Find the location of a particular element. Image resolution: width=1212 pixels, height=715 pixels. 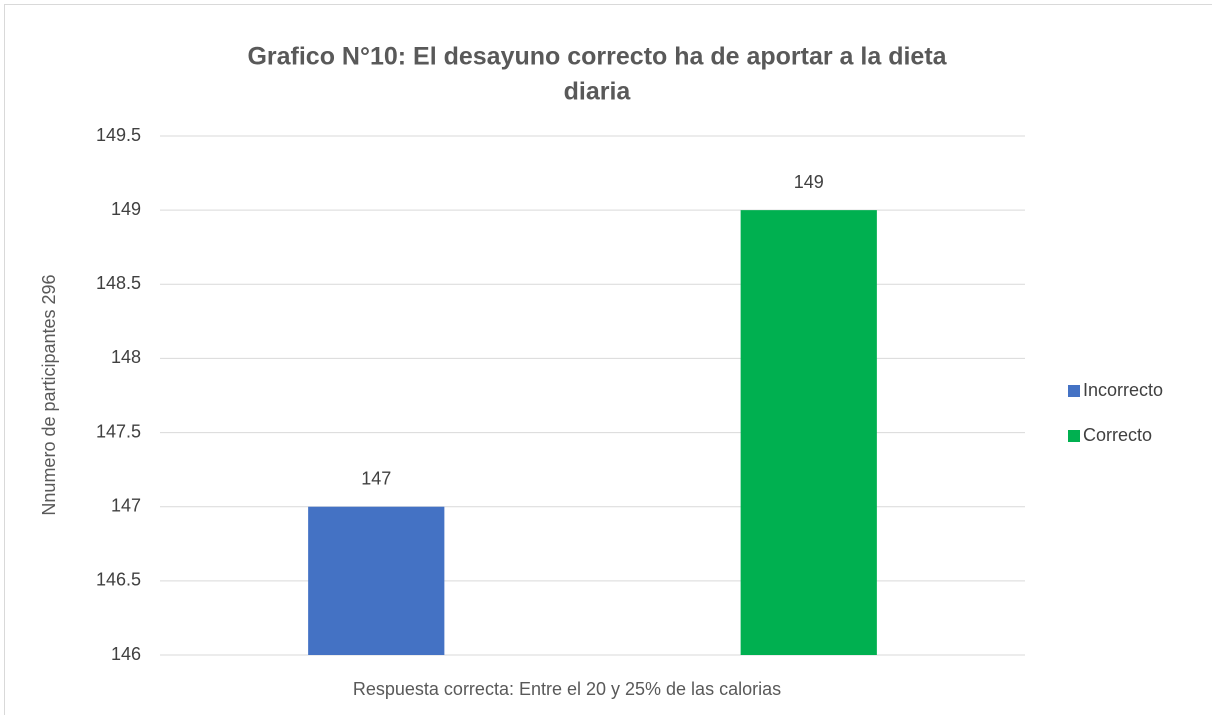

y-tick-label: 149 is located at coordinates (126, 209).